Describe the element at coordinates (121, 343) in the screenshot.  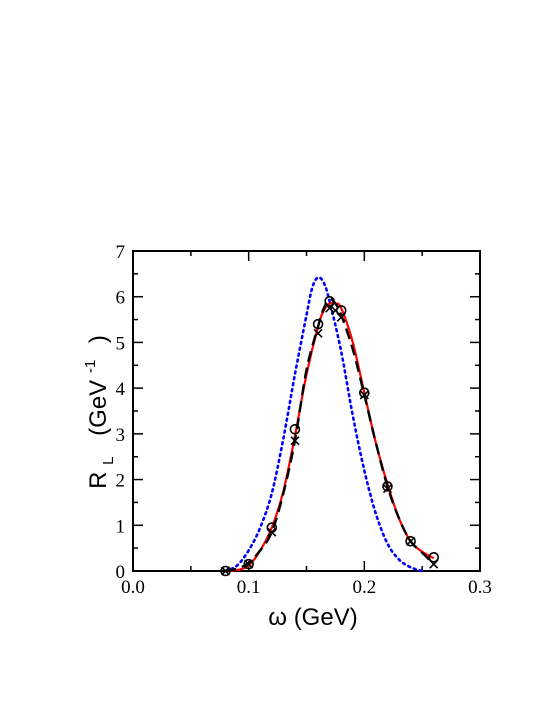
I see `y-tick-label: 5` at that location.